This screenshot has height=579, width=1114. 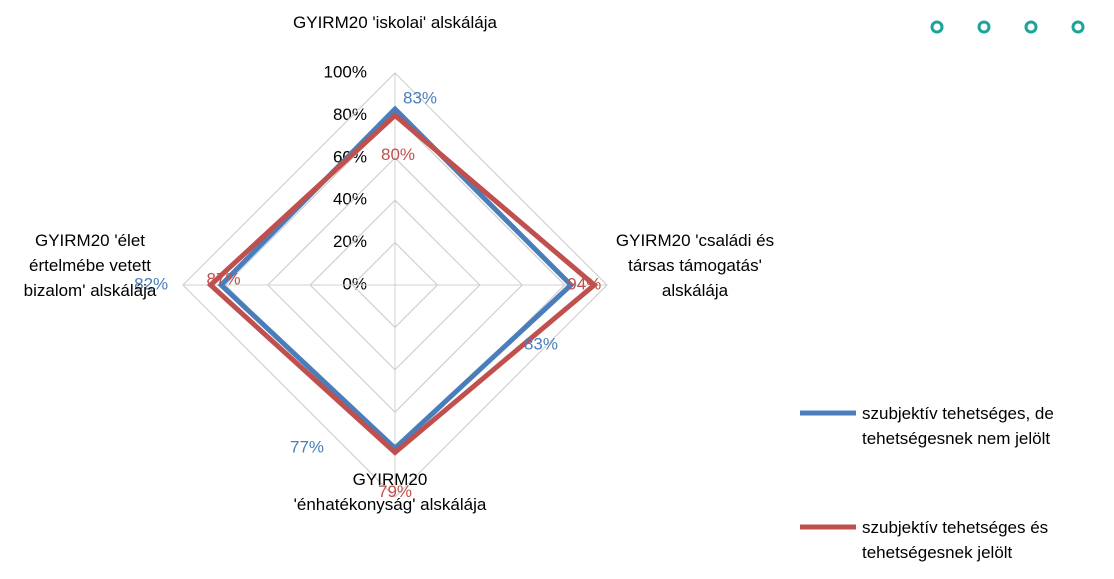 I want to click on r-tick-label: 20%, so click(x=350, y=241).